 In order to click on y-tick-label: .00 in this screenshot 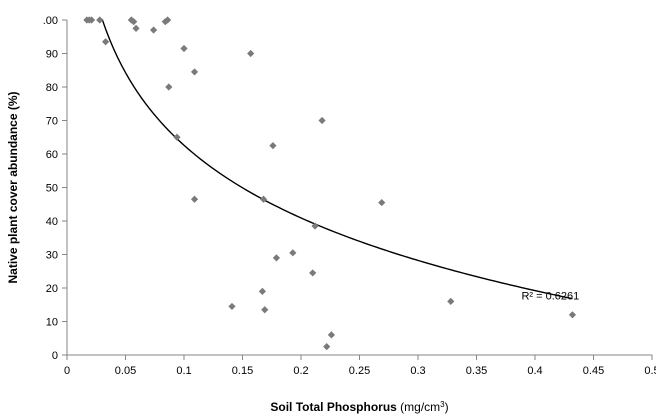, I will do `click(50, 21)`.